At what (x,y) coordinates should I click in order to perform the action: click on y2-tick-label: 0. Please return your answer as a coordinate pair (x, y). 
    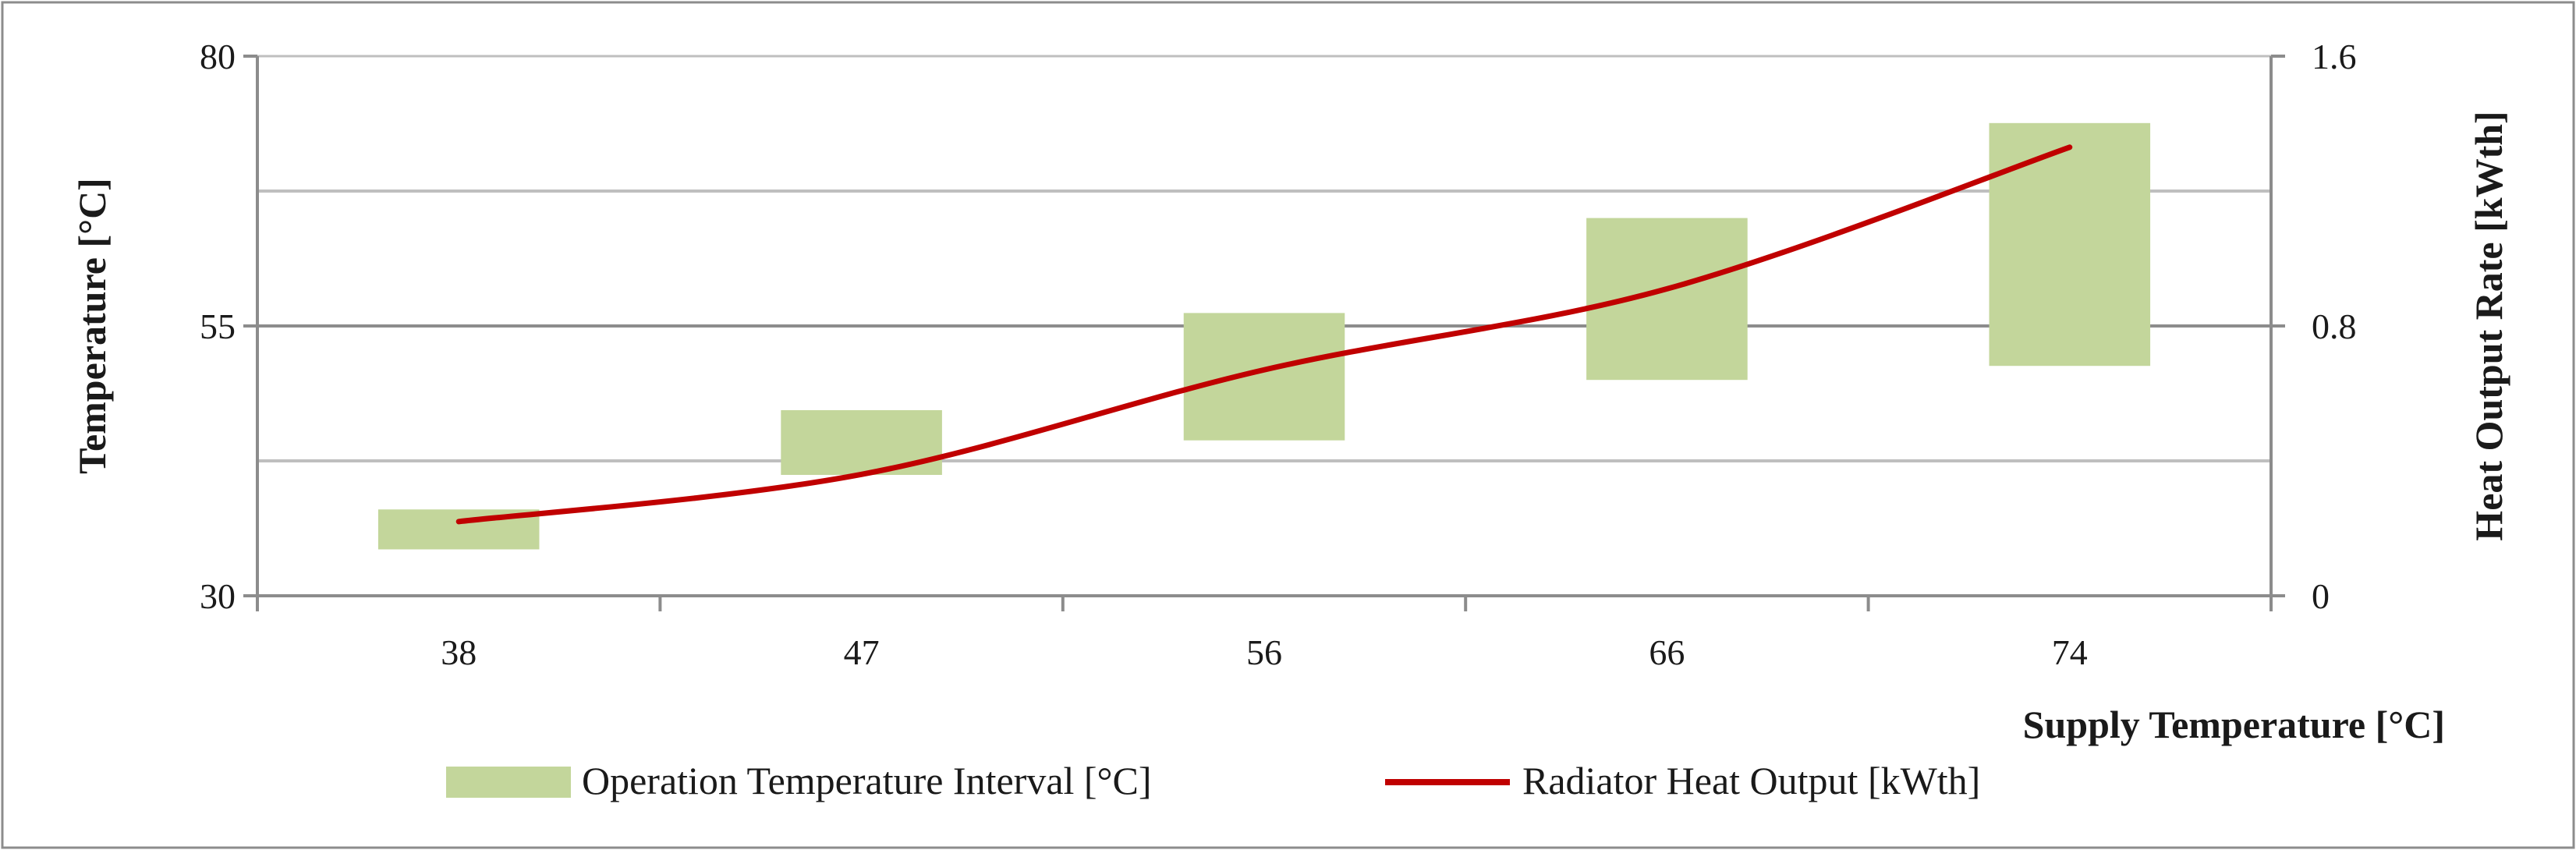
    Looking at the image, I should click on (2321, 596).